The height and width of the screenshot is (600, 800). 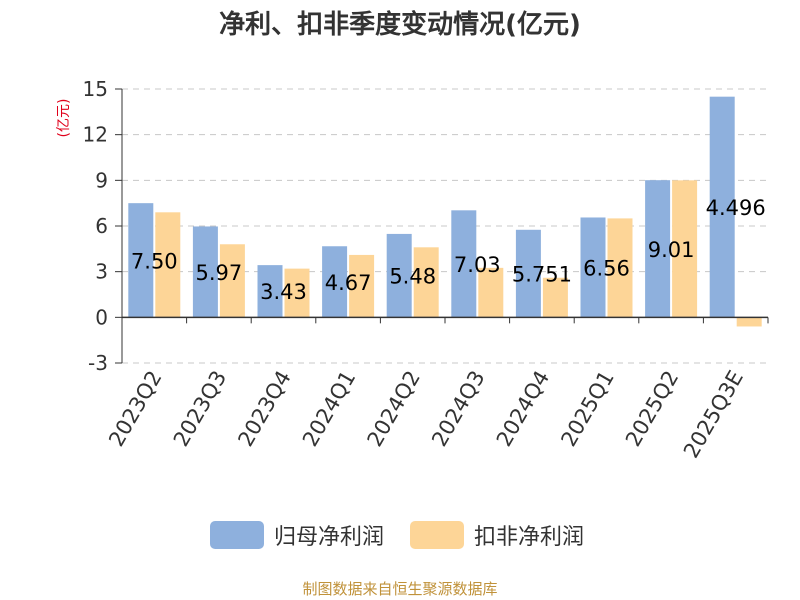 I want to click on x-tick-label: 2025Q2, so click(x=652, y=409).